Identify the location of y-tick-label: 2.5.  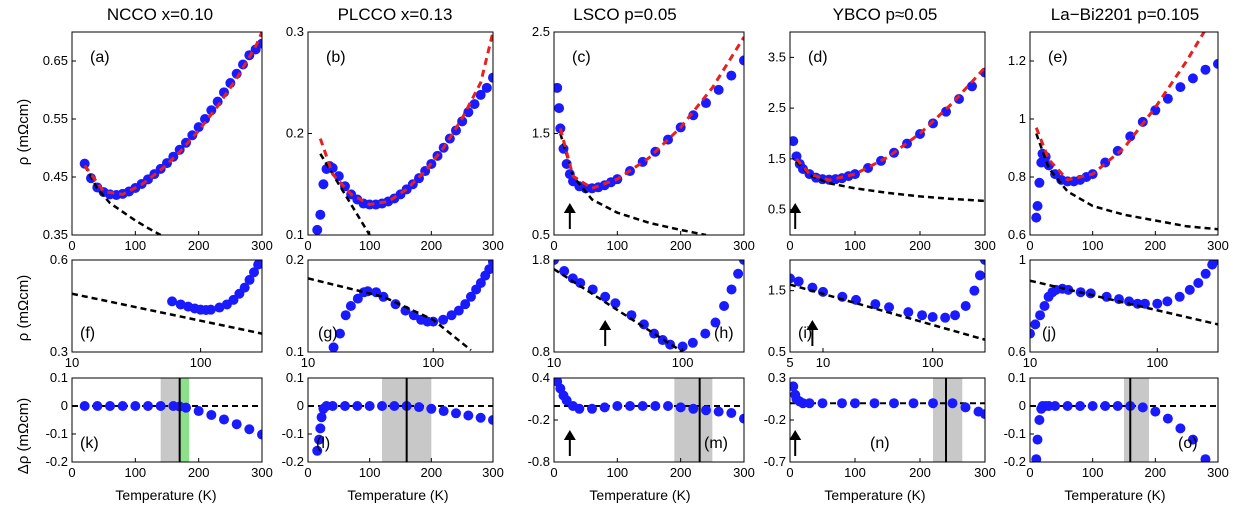
(541, 31).